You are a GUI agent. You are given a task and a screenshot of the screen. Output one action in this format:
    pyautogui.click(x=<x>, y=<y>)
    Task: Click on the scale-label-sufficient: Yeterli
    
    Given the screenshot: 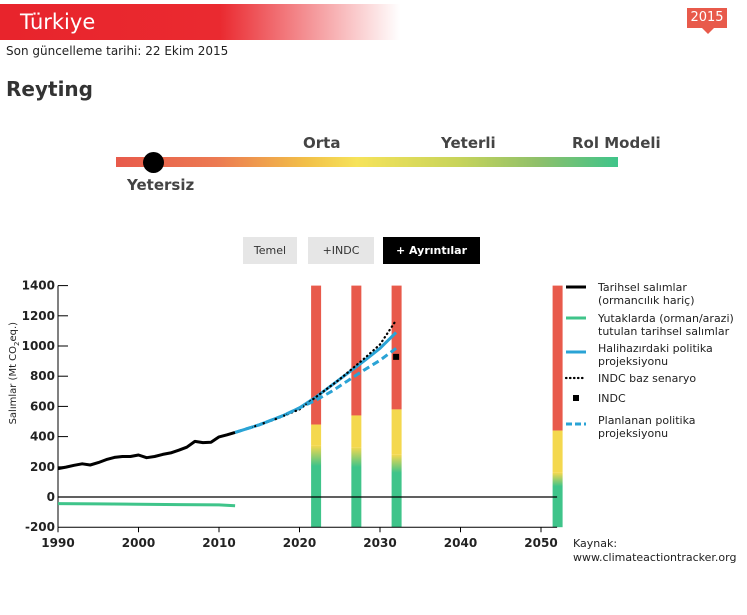 What is the action you would take?
    pyautogui.click(x=468, y=143)
    